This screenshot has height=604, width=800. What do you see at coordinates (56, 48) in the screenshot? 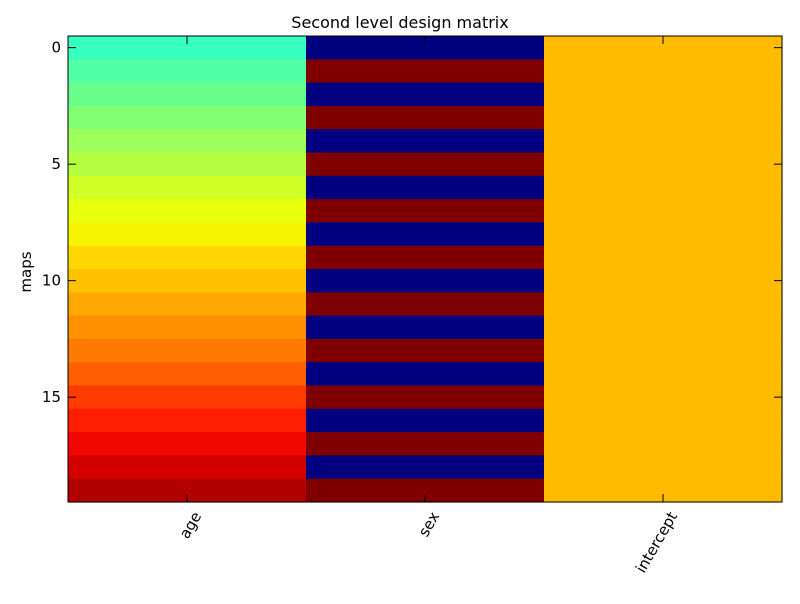
I see `y-tick-label: 0` at bounding box center [56, 48].